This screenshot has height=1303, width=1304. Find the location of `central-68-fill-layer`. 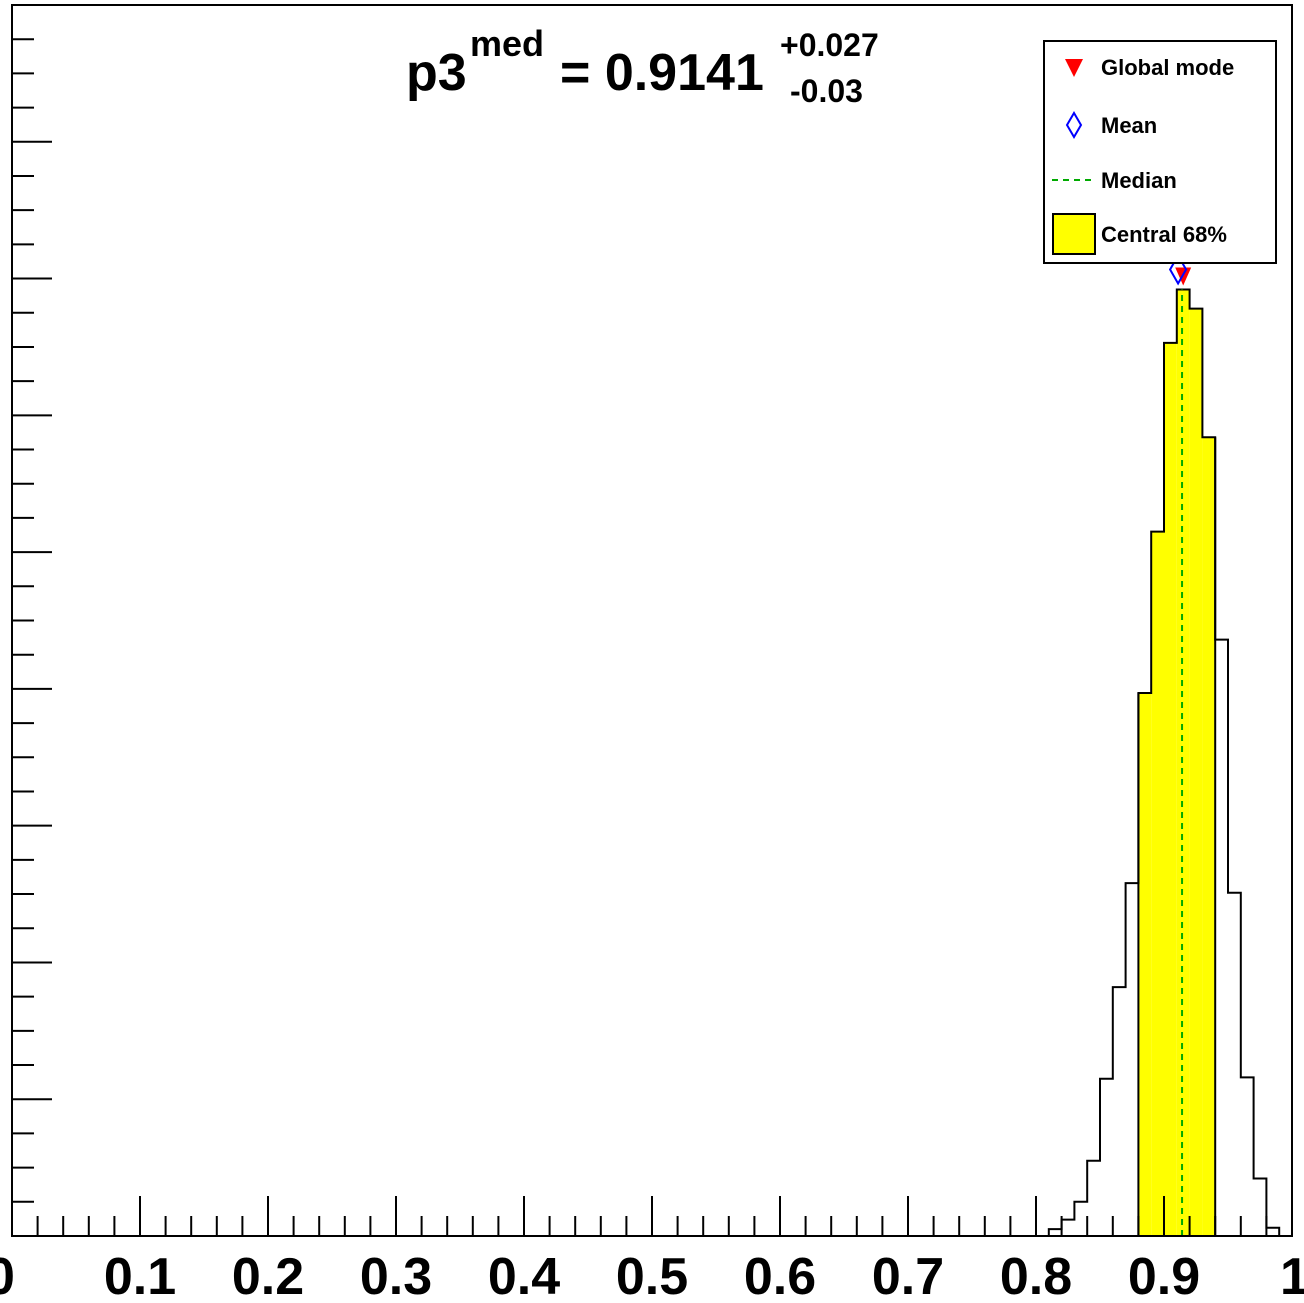

central-68-fill-layer is located at coordinates (1177, 762).